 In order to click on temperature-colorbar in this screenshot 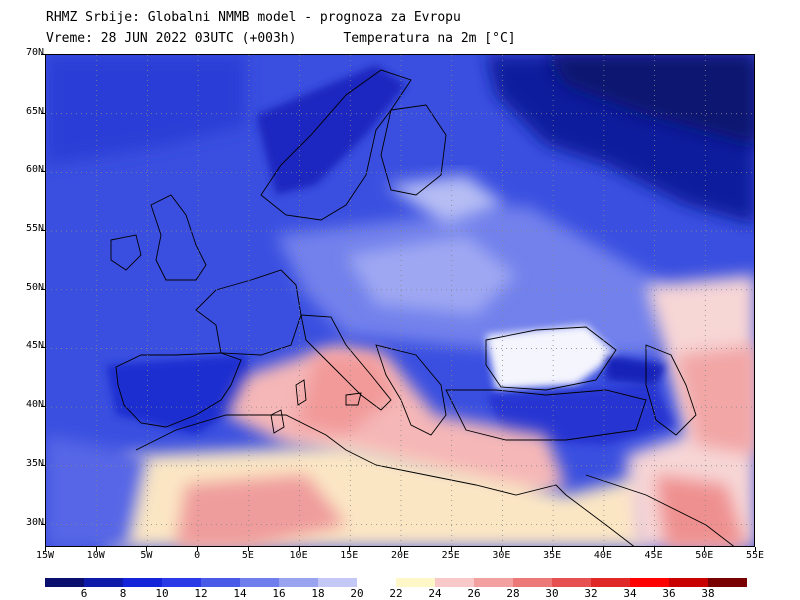, I will do `click(396, 582)`.